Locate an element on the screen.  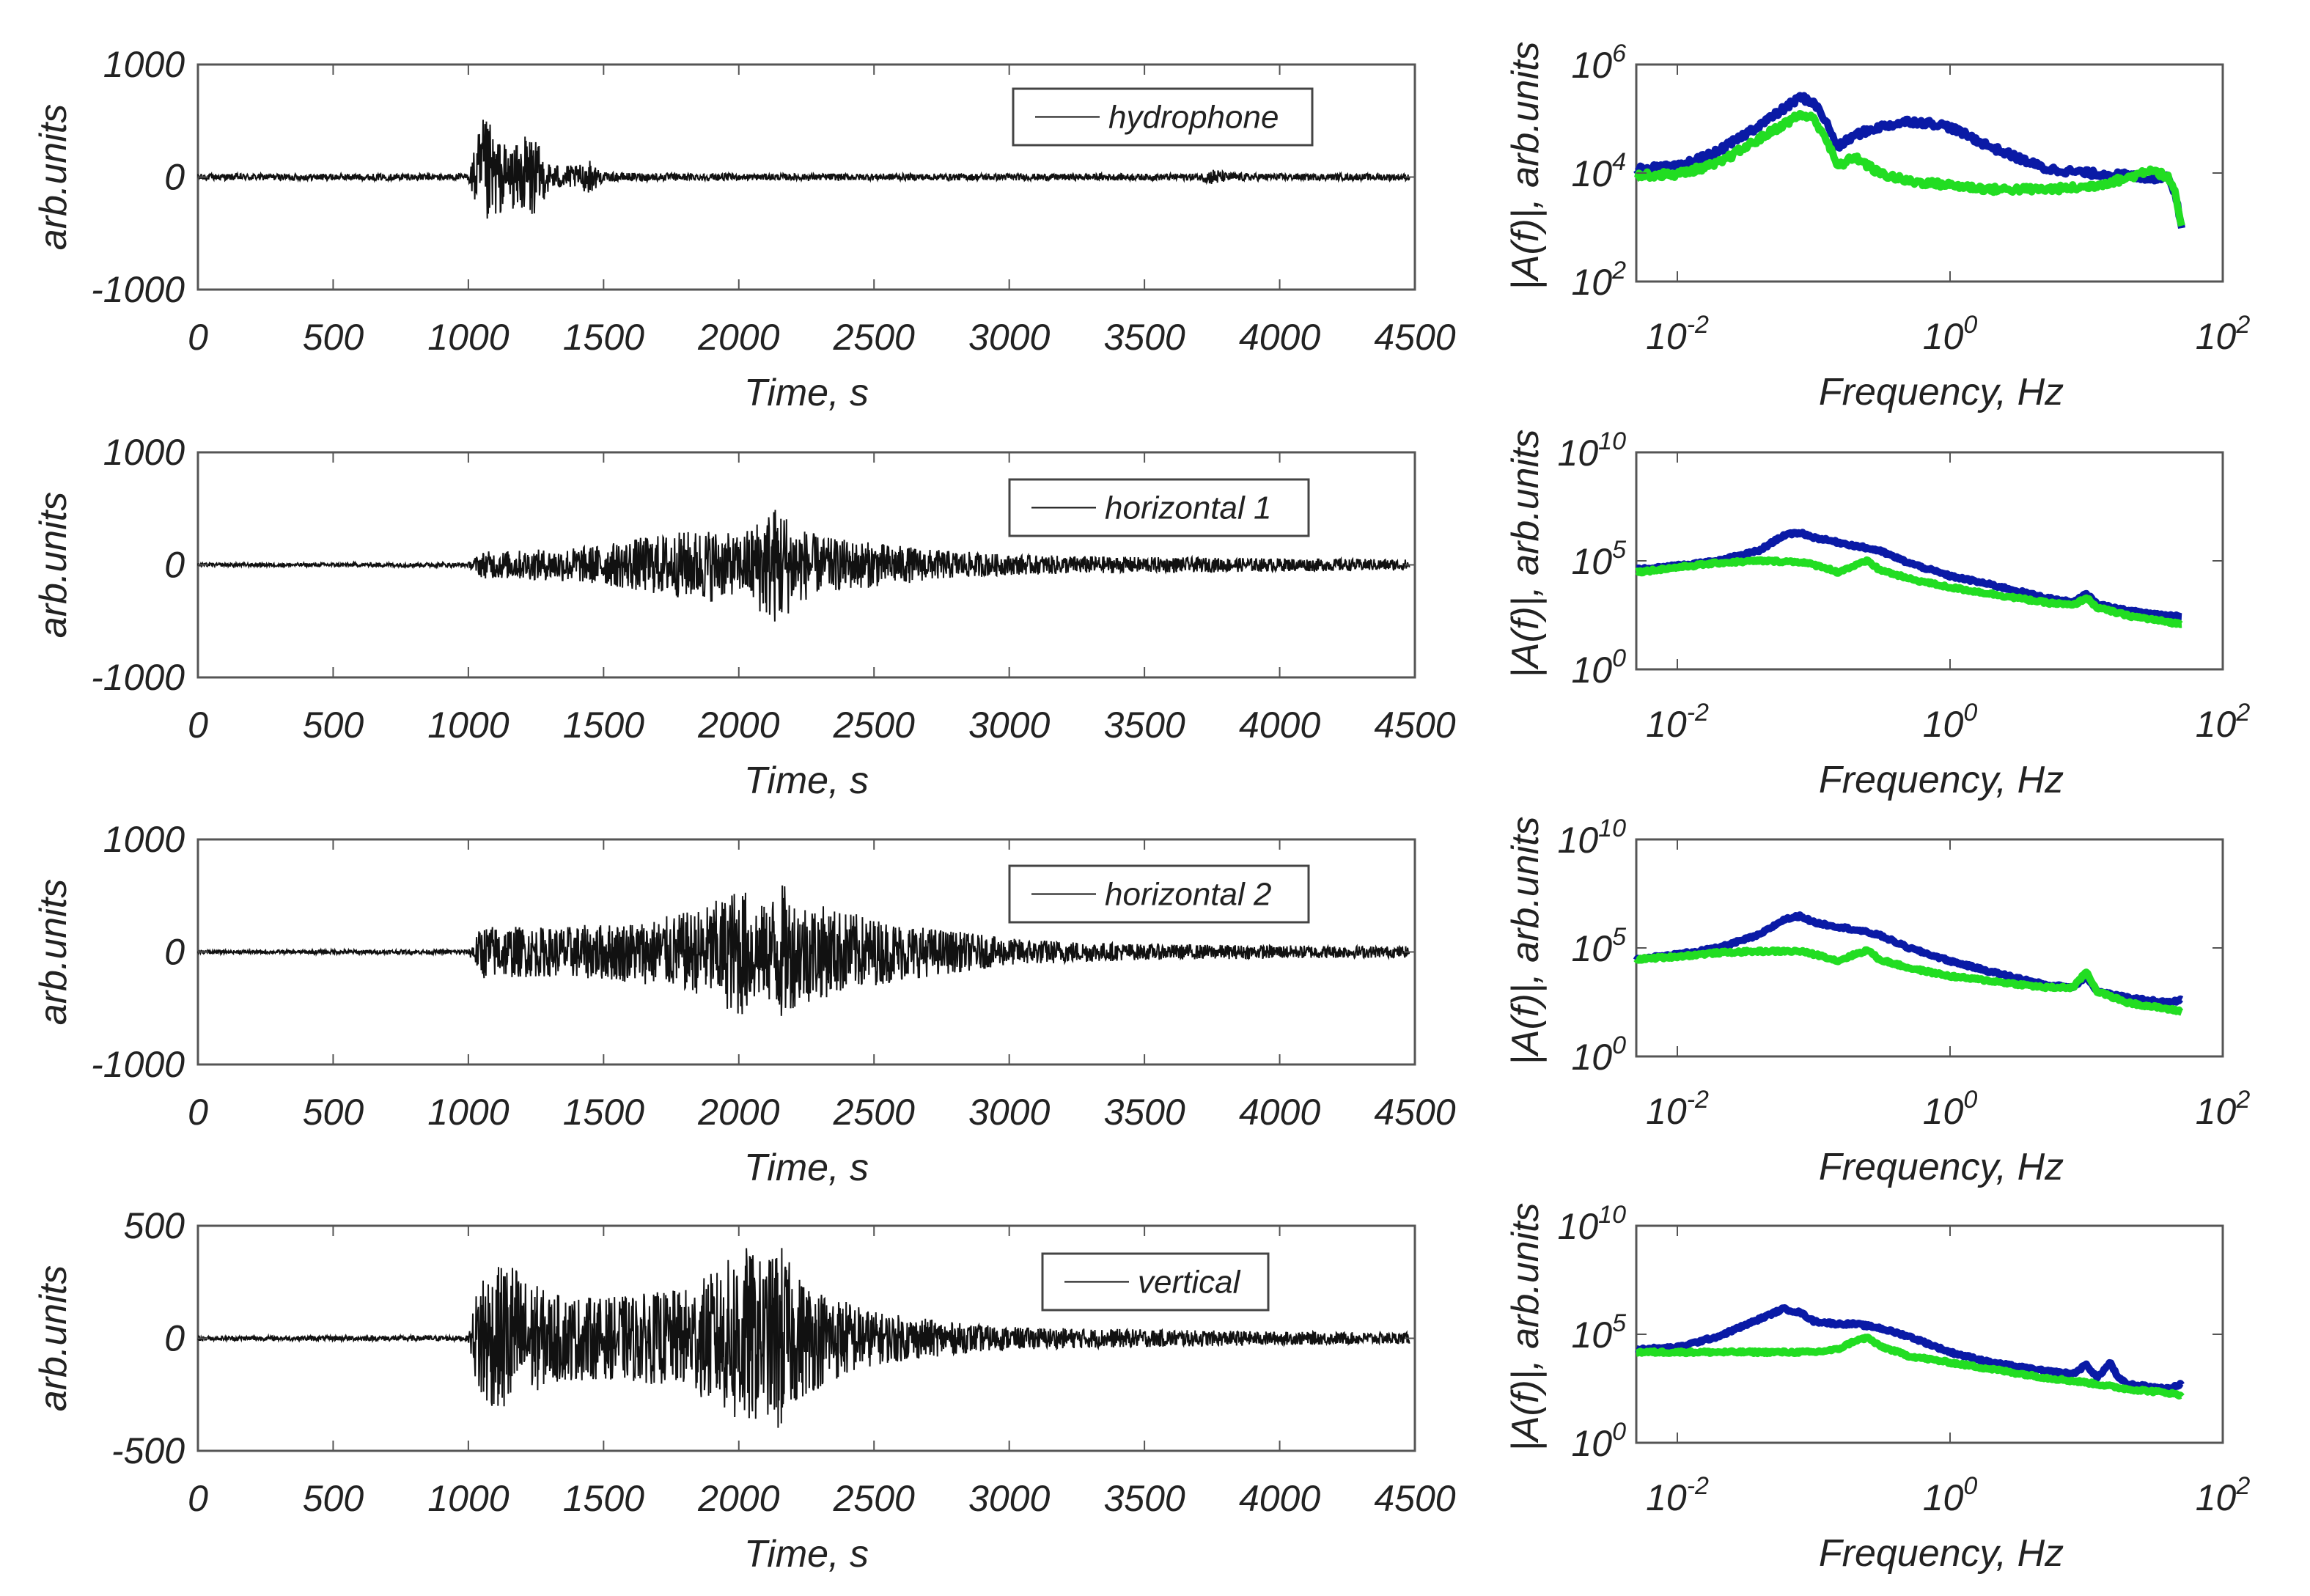
legend: vertical is located at coordinates (1155, 1282).